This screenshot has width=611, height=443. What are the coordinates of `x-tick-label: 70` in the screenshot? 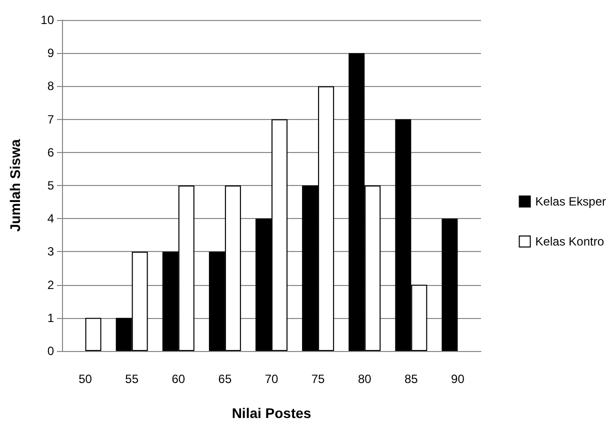 It's located at (271, 379).